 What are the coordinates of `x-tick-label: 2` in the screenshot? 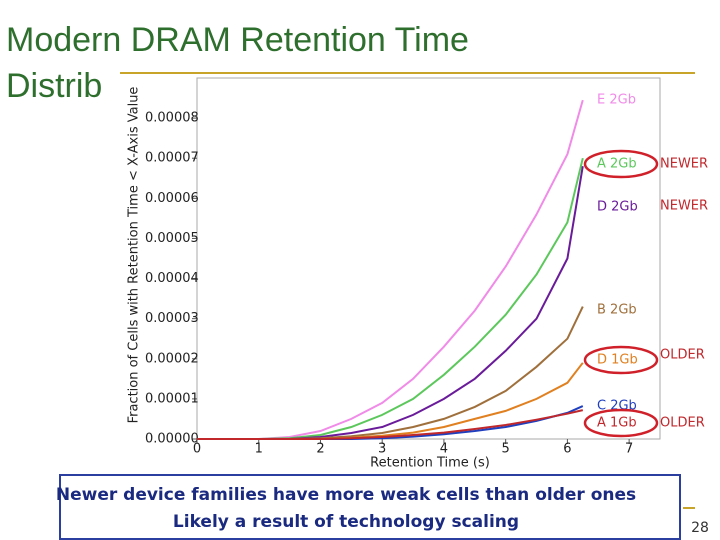 It's located at (320, 449).